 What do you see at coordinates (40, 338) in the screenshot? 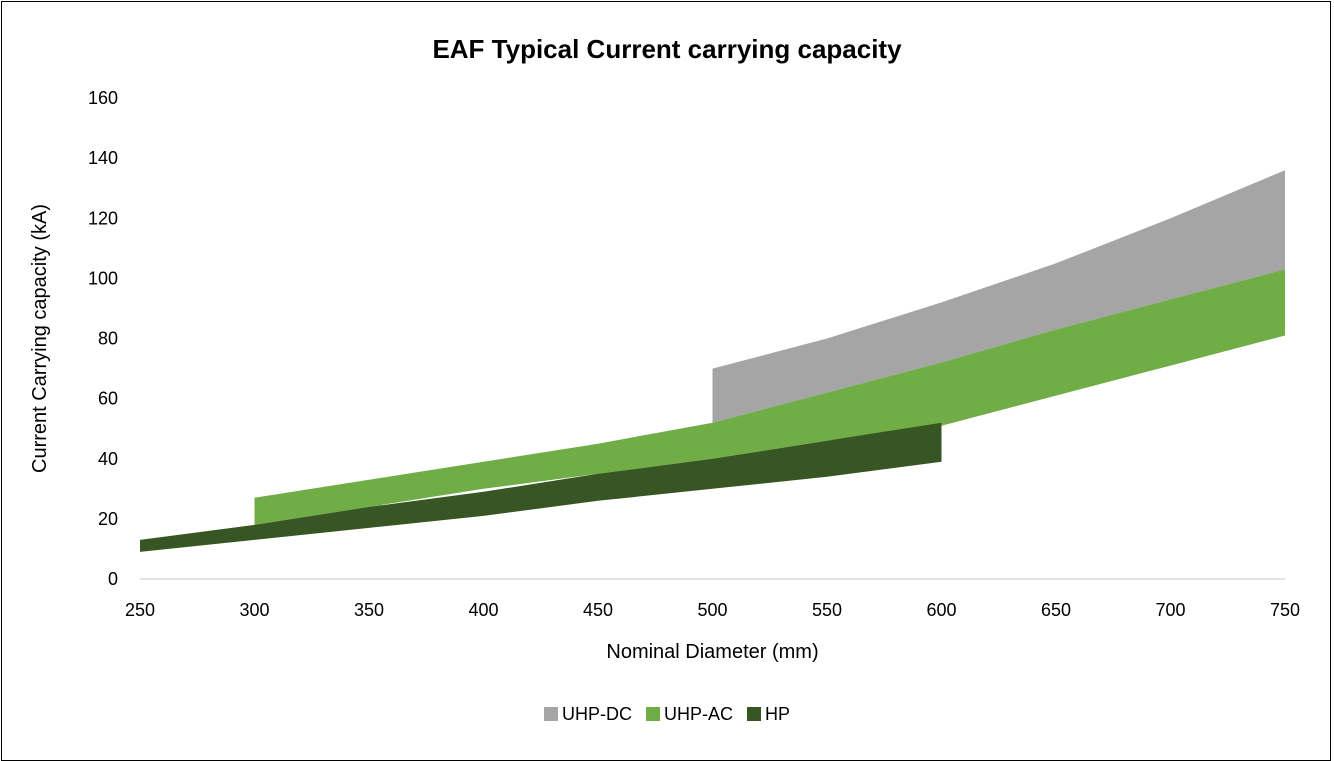
I see `y-axis-title: Current Carrying capacity (kA)` at bounding box center [40, 338].